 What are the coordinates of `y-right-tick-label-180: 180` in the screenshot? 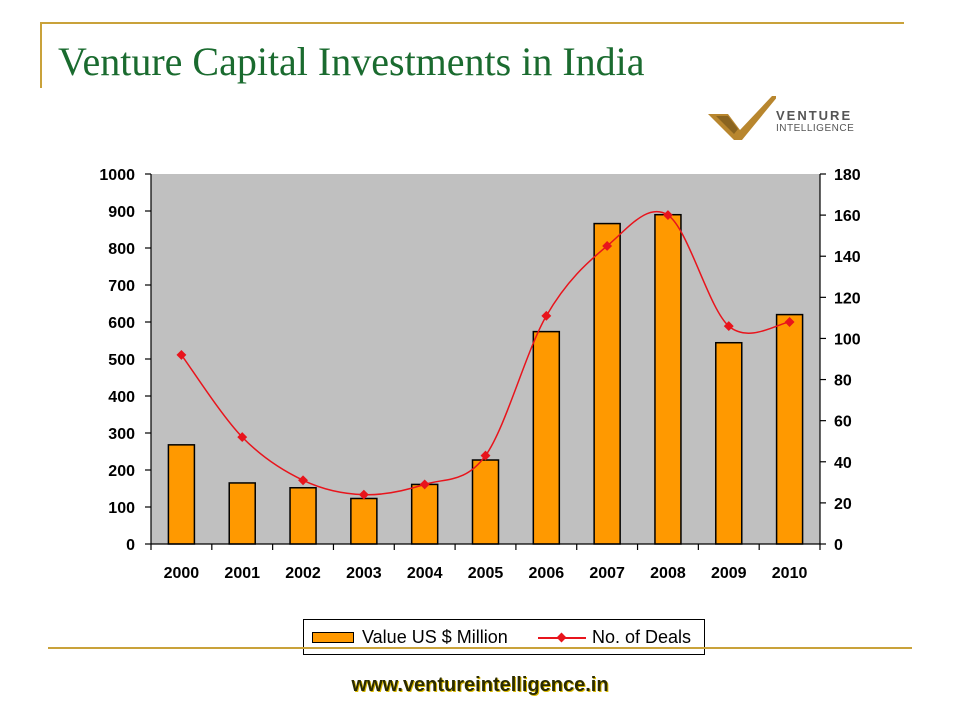 It's located at (847, 175).